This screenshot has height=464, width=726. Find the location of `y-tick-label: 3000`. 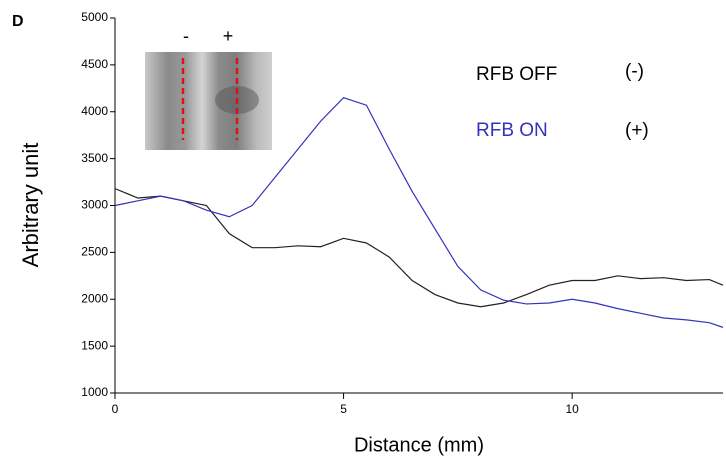

y-tick-label: 3000 is located at coordinates (94, 205).